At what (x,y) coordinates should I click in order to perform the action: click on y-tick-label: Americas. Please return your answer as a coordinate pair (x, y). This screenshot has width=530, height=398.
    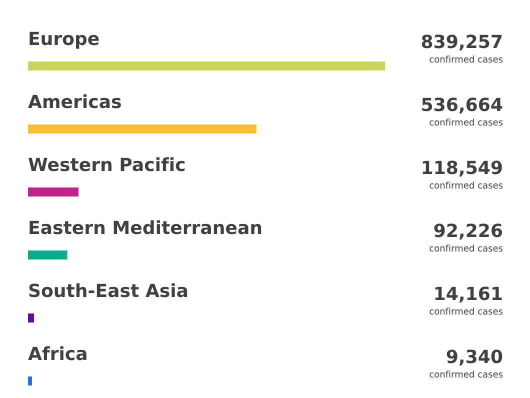
    Looking at the image, I should click on (74, 101).